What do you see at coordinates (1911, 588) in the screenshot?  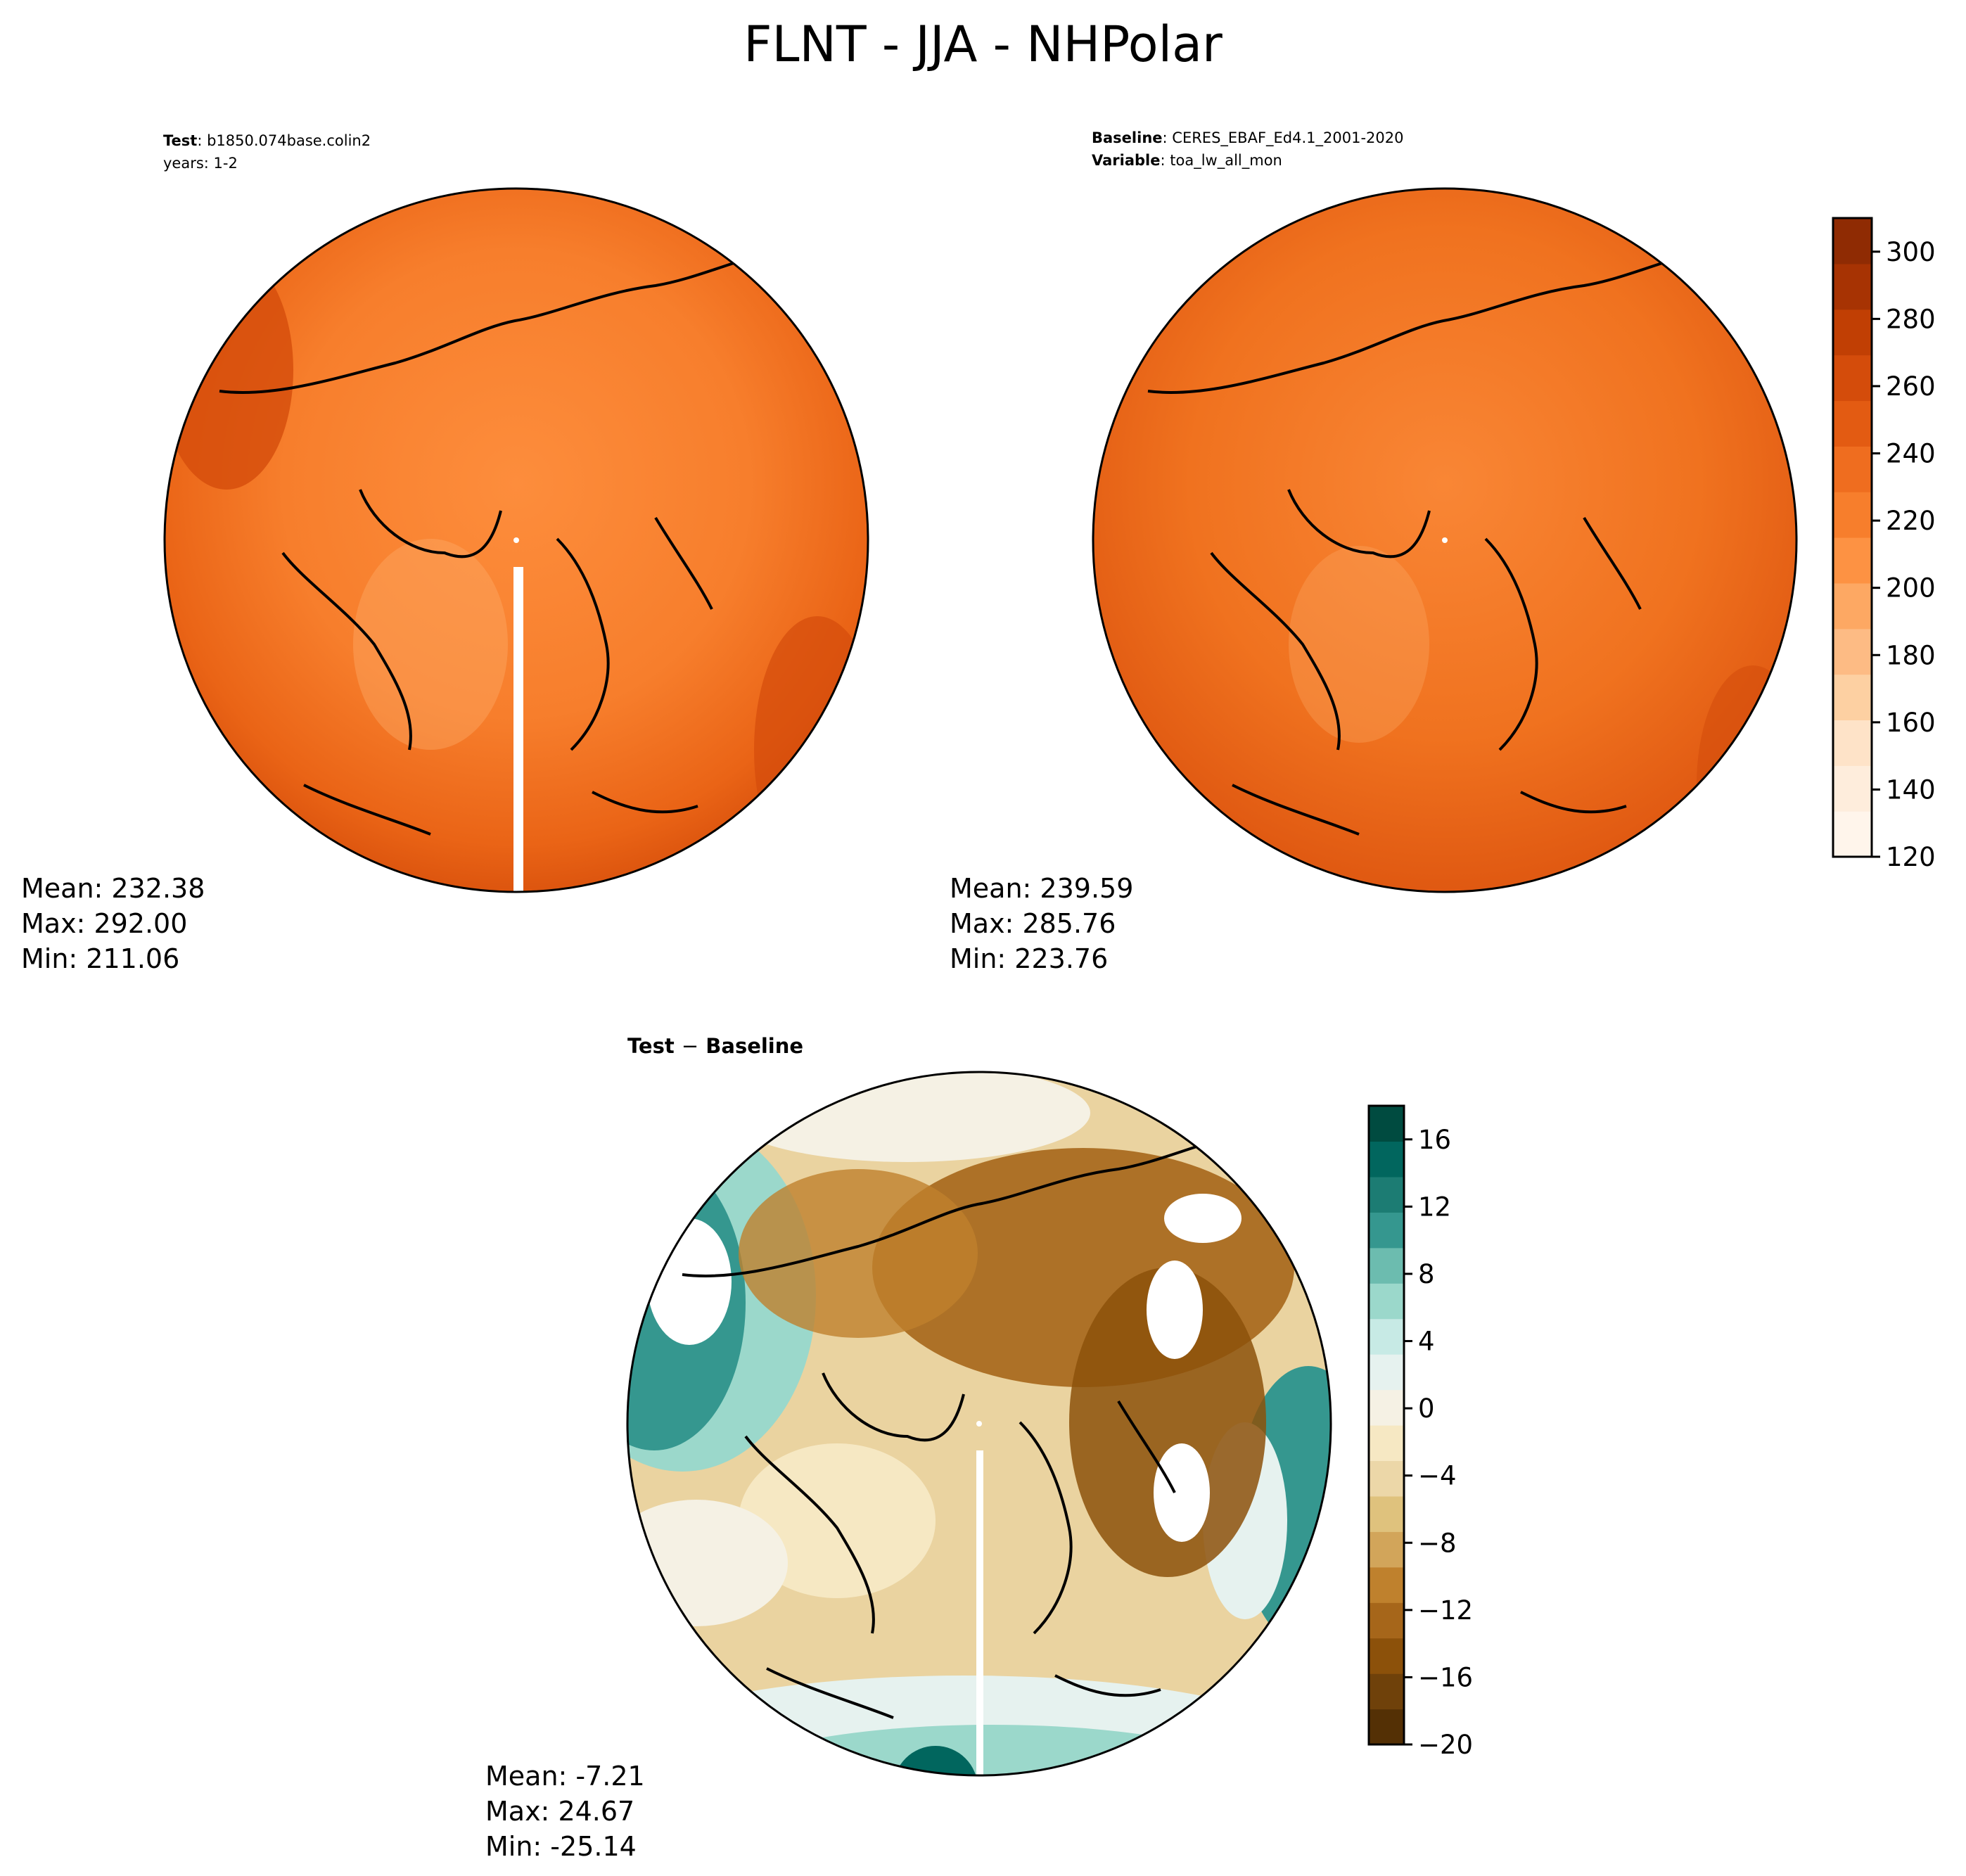 I see `main-colorbar-tick-label: 200` at bounding box center [1911, 588].